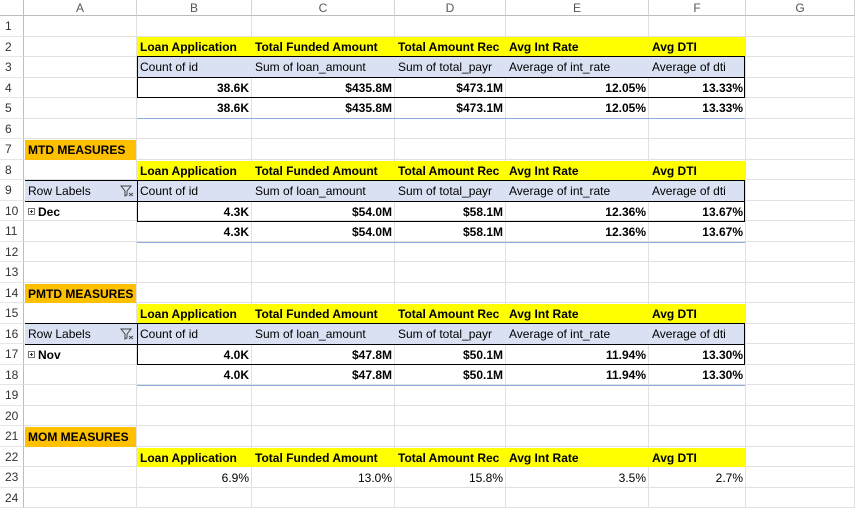 This screenshot has height=508, width=855. What do you see at coordinates (12, 375) in the screenshot?
I see `row-header: 18` at bounding box center [12, 375].